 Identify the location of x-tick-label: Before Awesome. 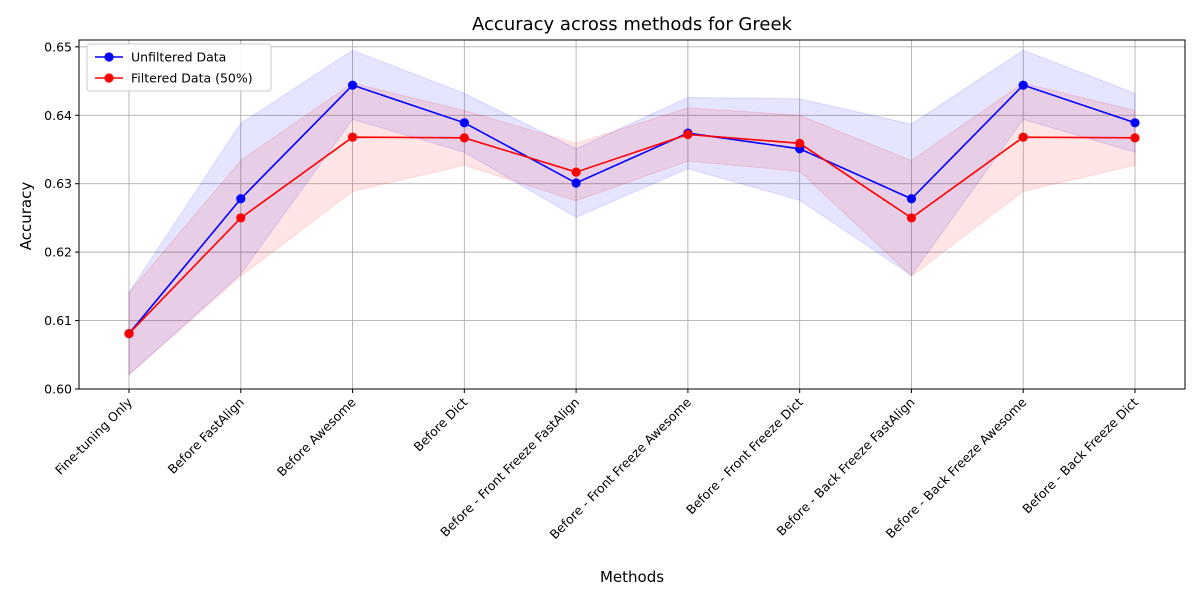
(316, 436).